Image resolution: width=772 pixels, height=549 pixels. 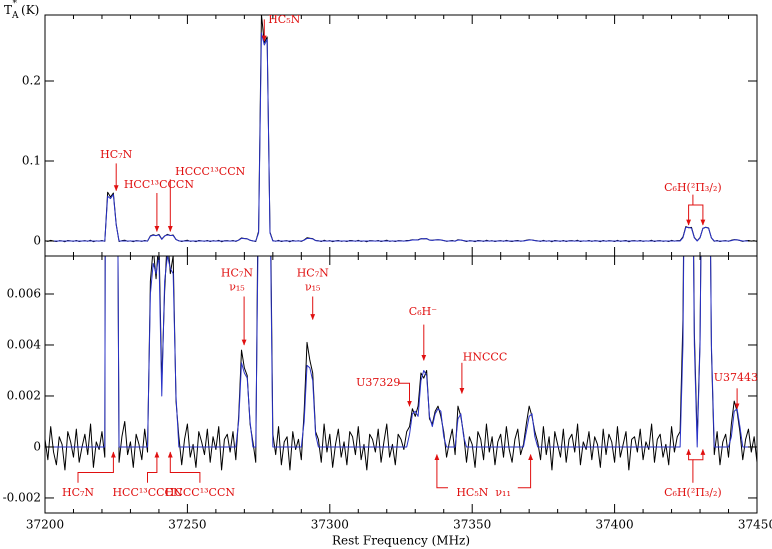 What do you see at coordinates (615, 525) in the screenshot?
I see `x-tick-label: 37400` at bounding box center [615, 525].